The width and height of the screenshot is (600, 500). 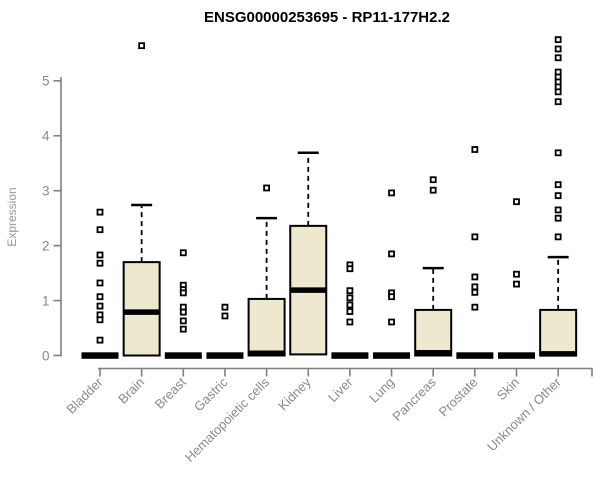 What do you see at coordinates (141, 199) in the screenshot?
I see `box-group-brain` at bounding box center [141, 199].